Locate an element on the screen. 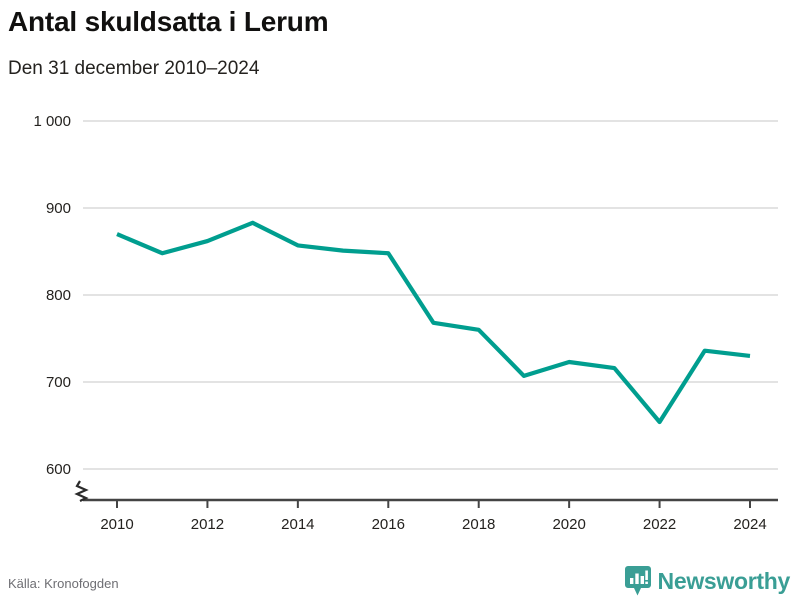  y-axis-labels-group: 600 700 800 900 1 000 is located at coordinates (52, 295).